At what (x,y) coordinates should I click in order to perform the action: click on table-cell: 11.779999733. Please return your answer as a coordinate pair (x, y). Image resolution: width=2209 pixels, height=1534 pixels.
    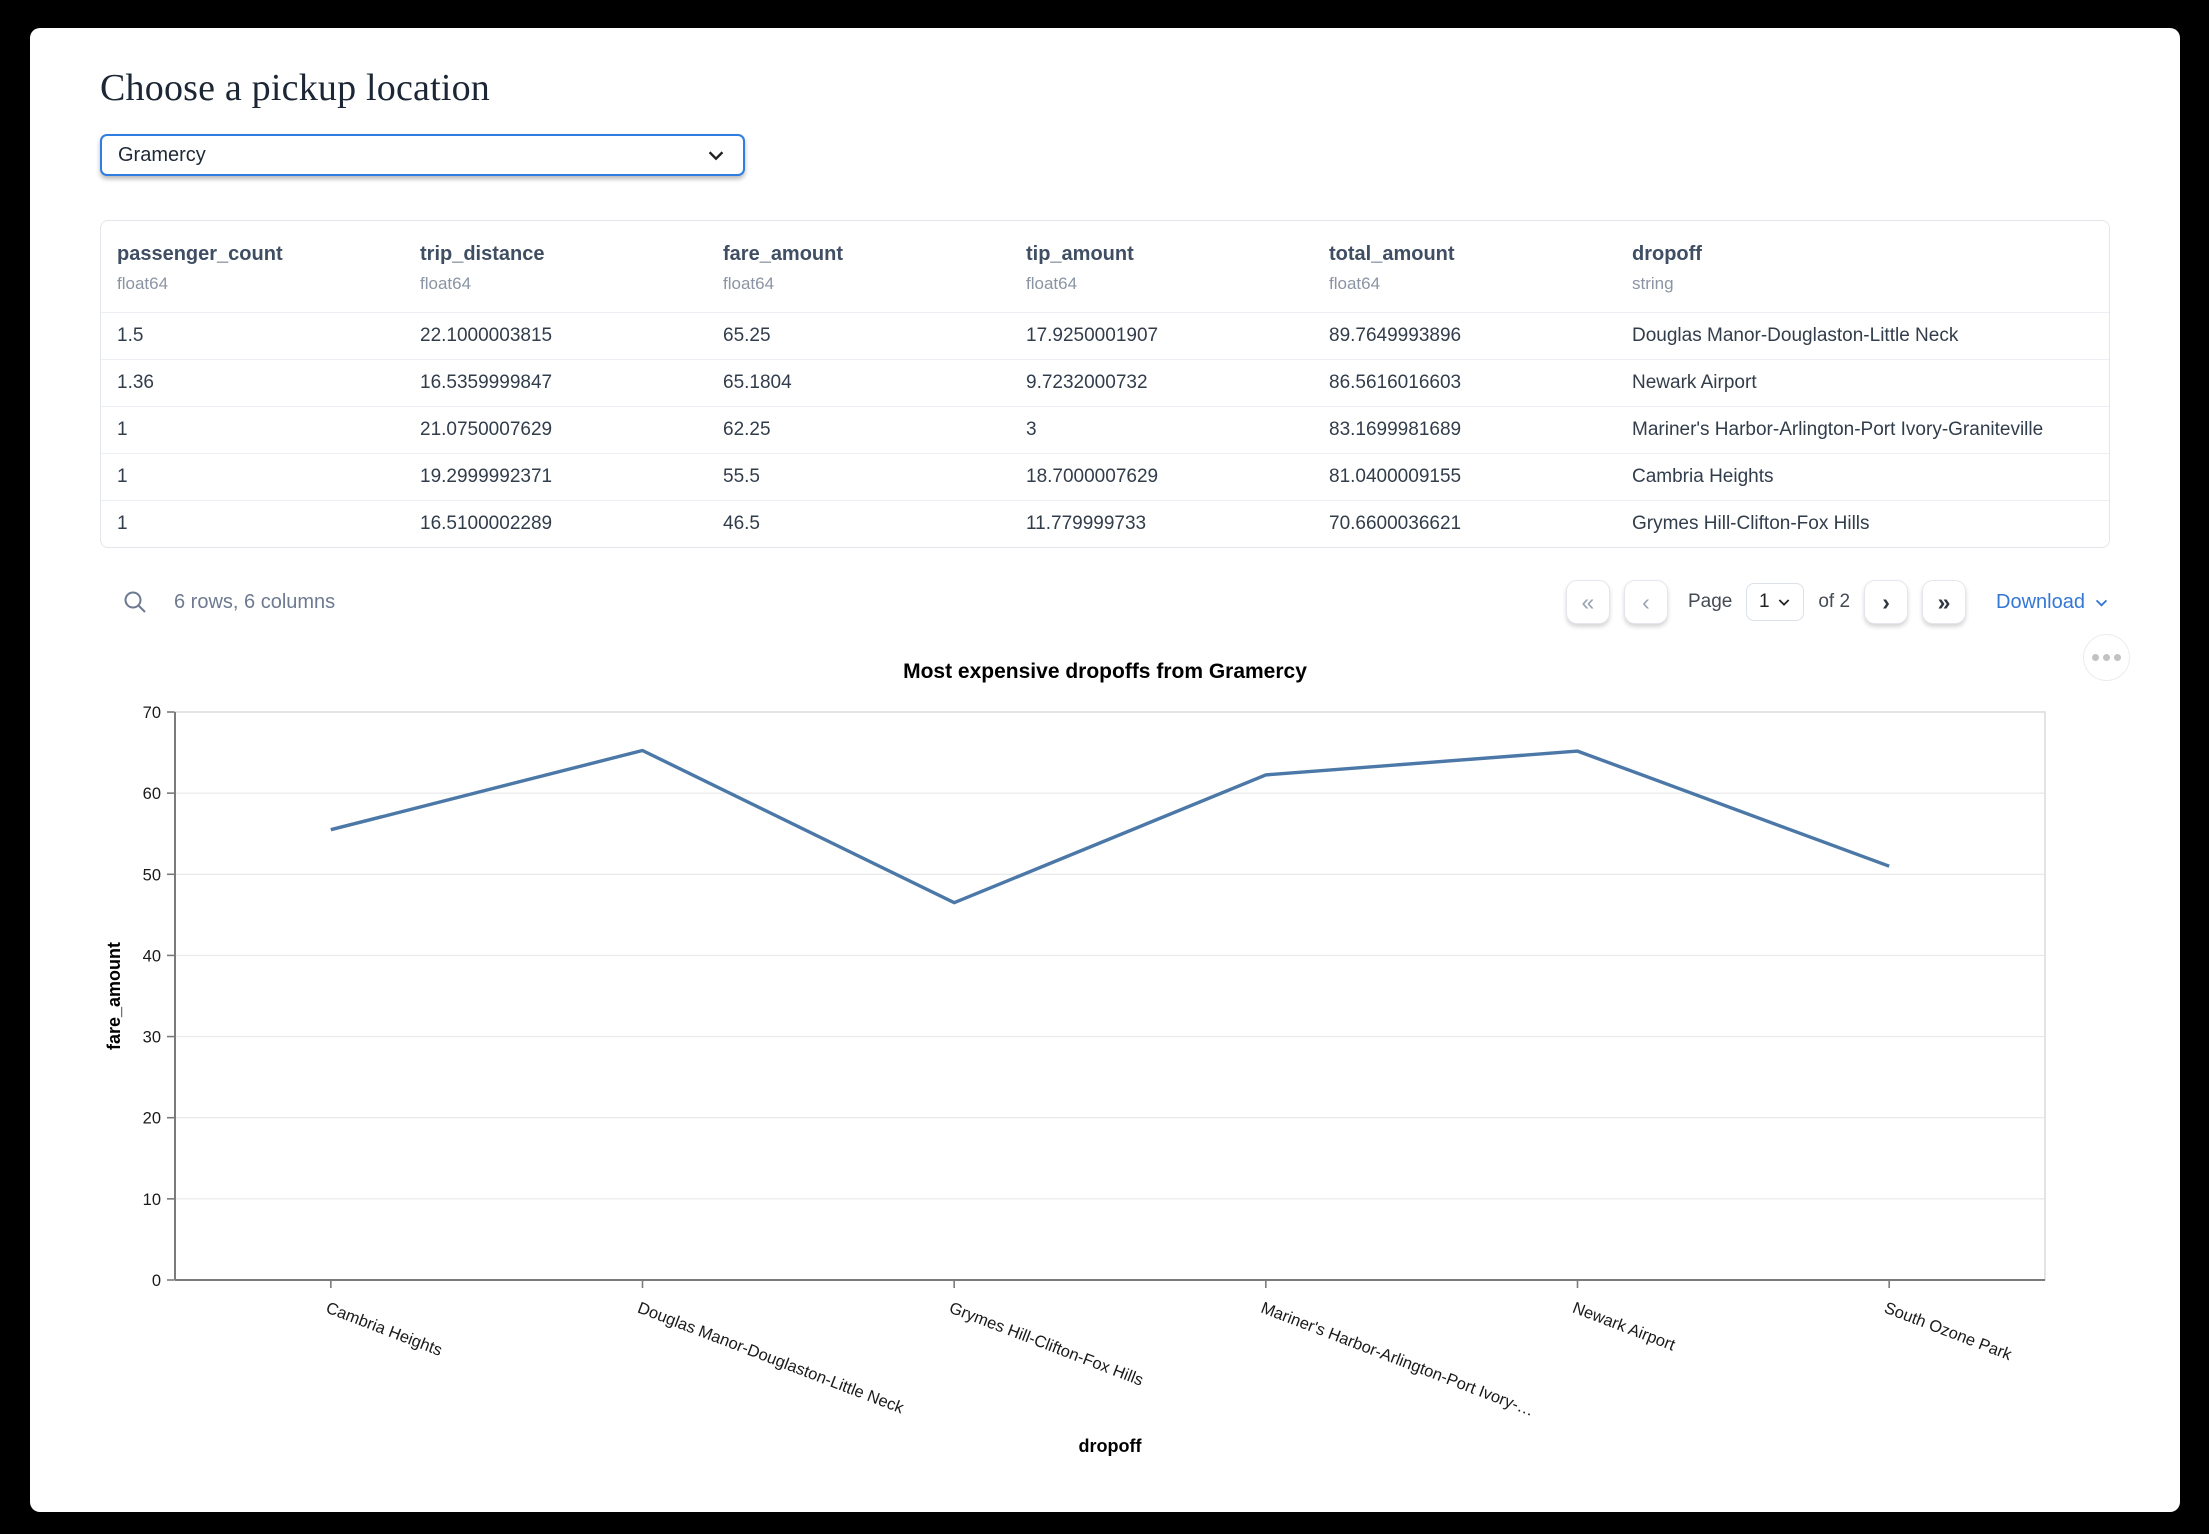
    Looking at the image, I should click on (1161, 523).